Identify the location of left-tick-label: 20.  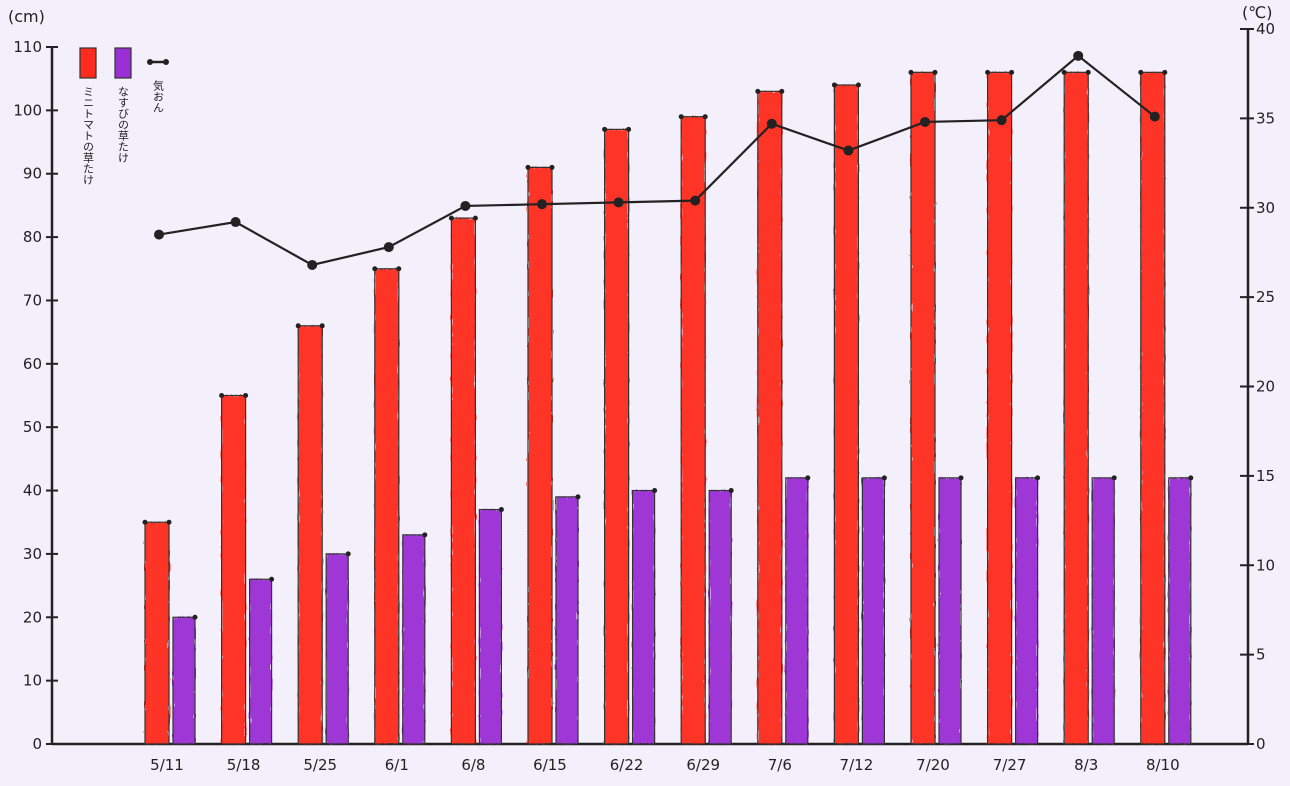
(32, 617).